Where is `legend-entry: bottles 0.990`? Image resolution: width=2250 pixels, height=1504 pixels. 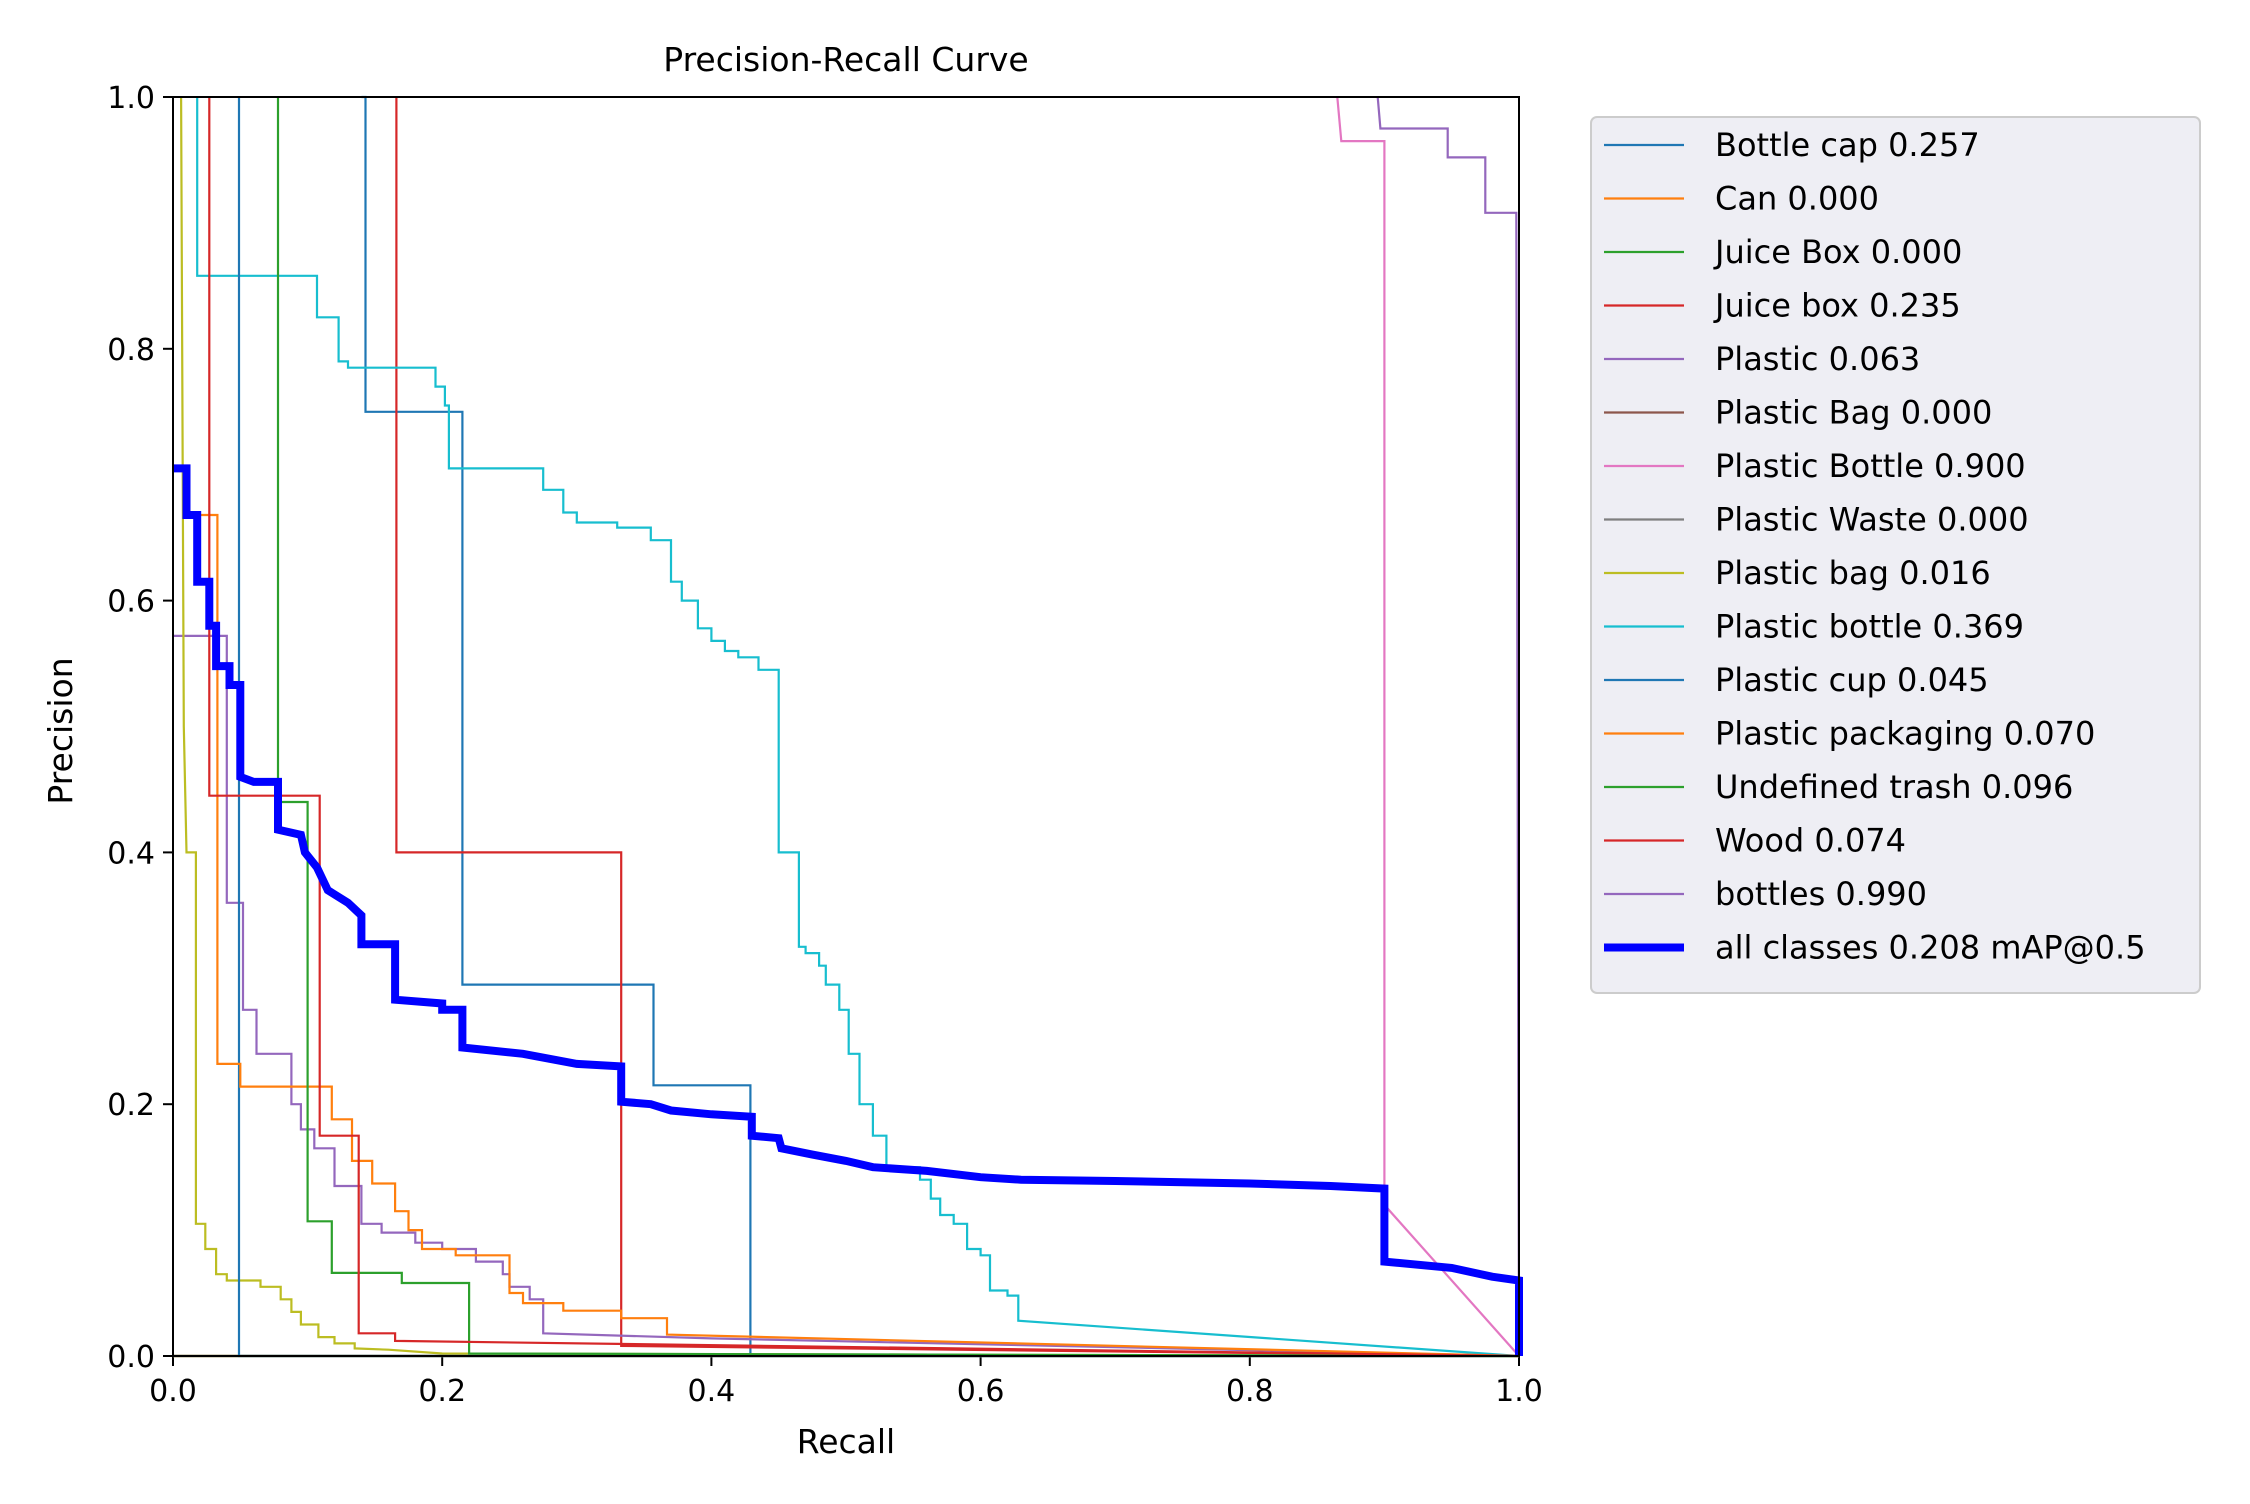
legend-entry: bottles 0.990 is located at coordinates (1821, 894).